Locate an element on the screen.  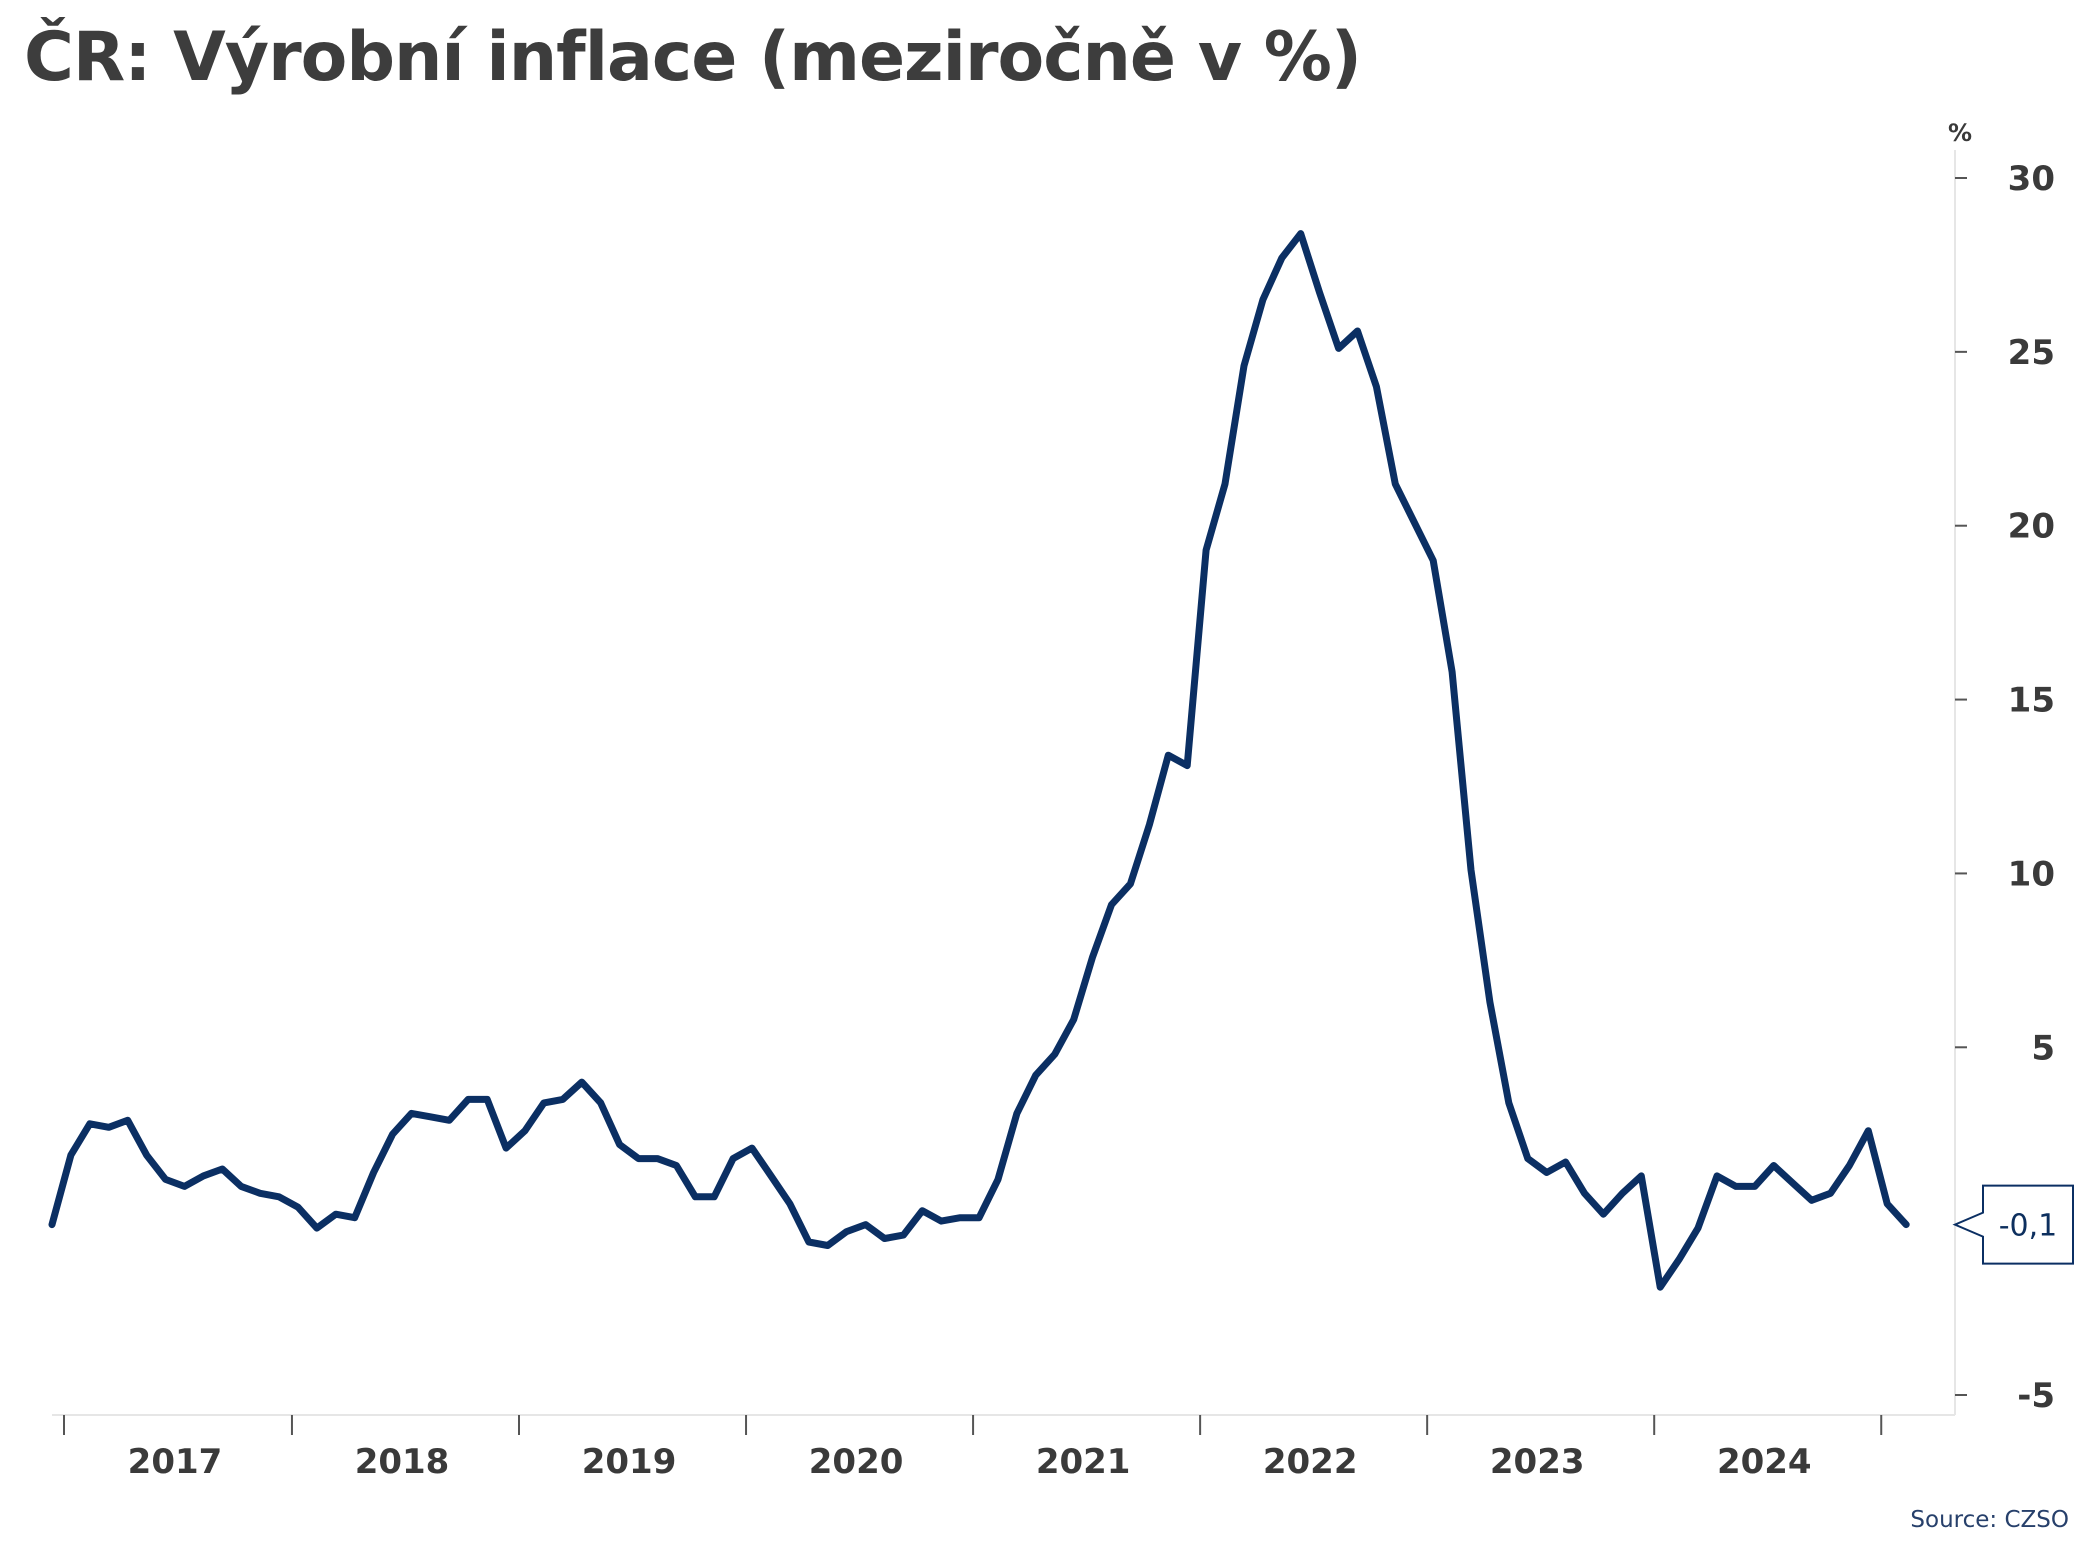
y-tick-label: 15 is located at coordinates (2031, 701).